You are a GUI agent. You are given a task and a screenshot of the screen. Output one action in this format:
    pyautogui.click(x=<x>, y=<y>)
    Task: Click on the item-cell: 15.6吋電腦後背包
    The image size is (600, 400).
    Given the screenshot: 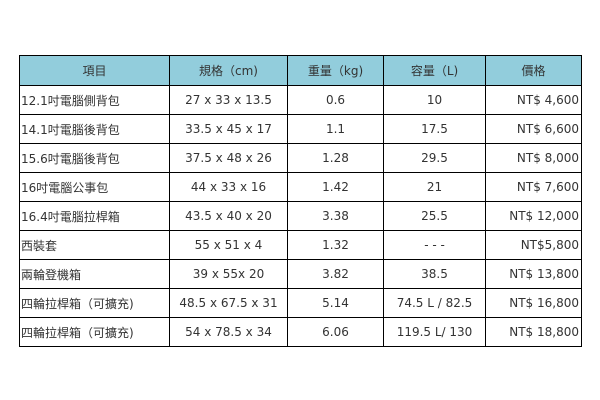 What is the action you would take?
    pyautogui.click(x=94, y=158)
    